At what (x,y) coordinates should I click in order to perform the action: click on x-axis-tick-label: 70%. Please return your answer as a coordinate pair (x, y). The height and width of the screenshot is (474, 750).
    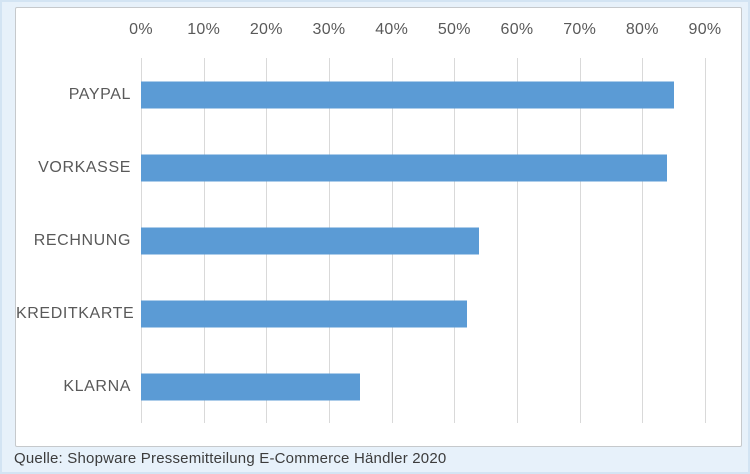
    Looking at the image, I should click on (580, 29).